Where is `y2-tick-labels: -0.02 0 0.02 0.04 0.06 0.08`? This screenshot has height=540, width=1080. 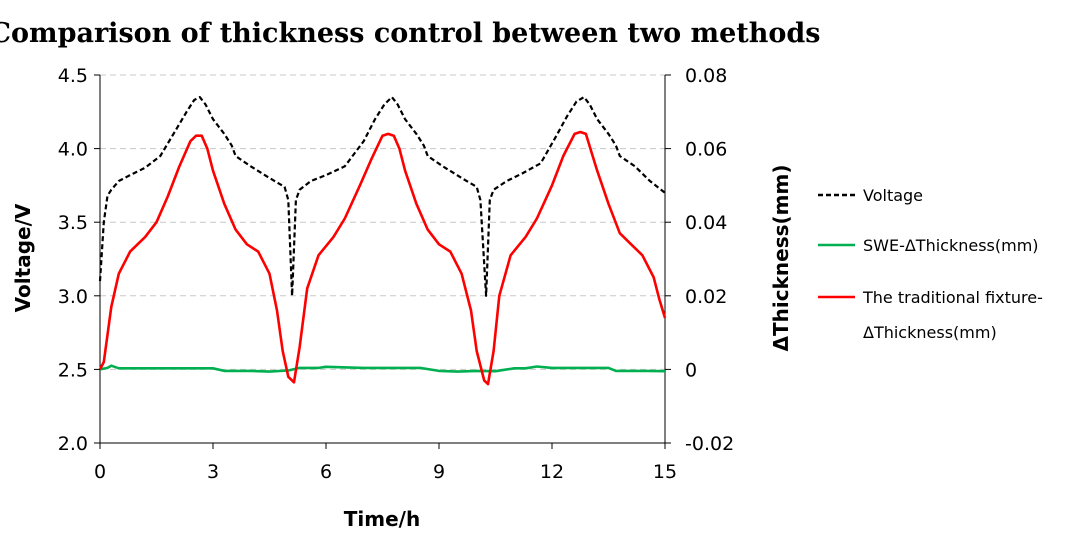
y2-tick-labels: -0.02 0 0.02 0.04 0.06 0.08 is located at coordinates (709, 260).